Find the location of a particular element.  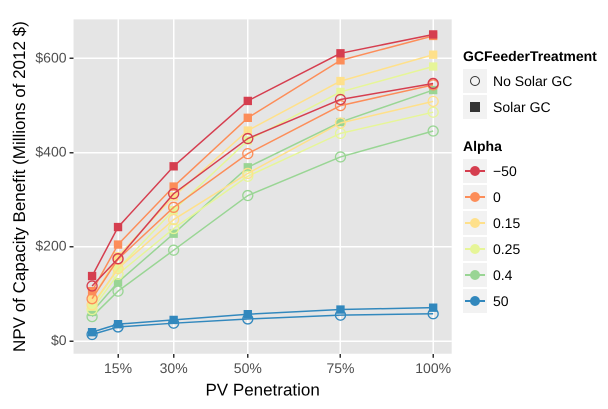

x-tick-label: 50% is located at coordinates (248, 368).